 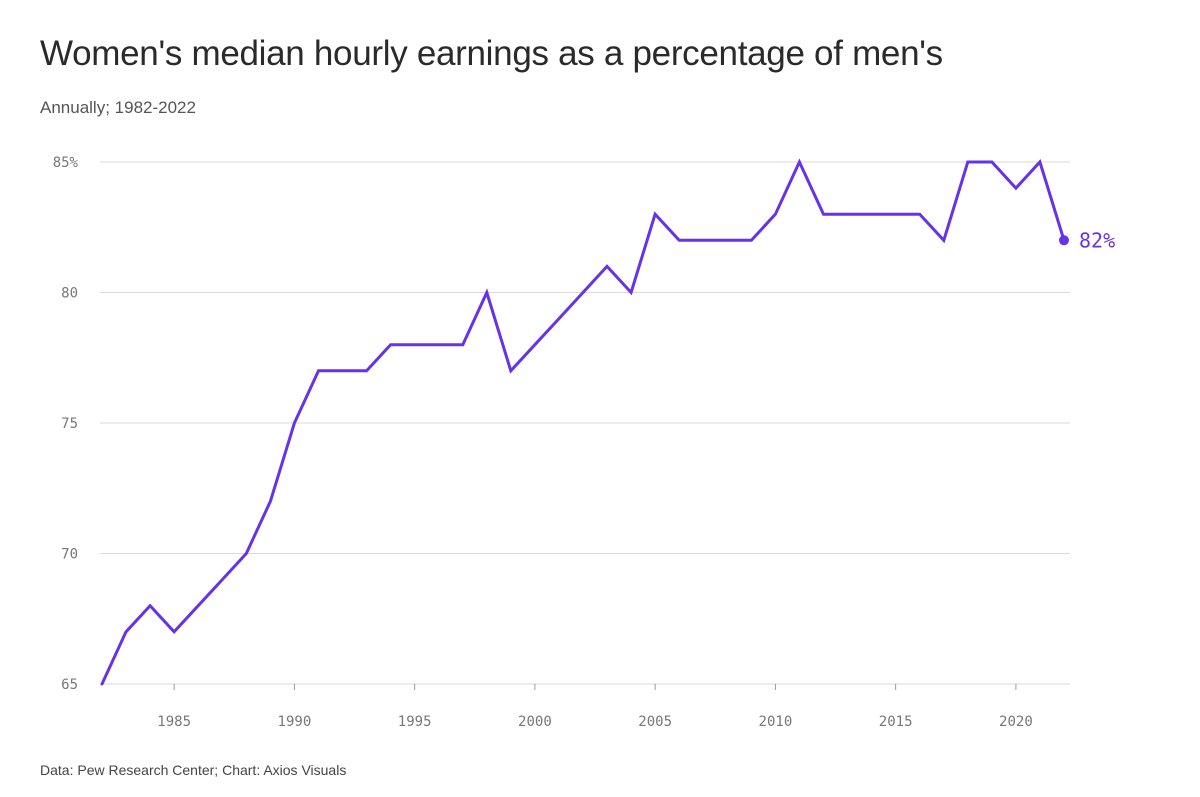 I want to click on end-point, so click(x=1064, y=240).